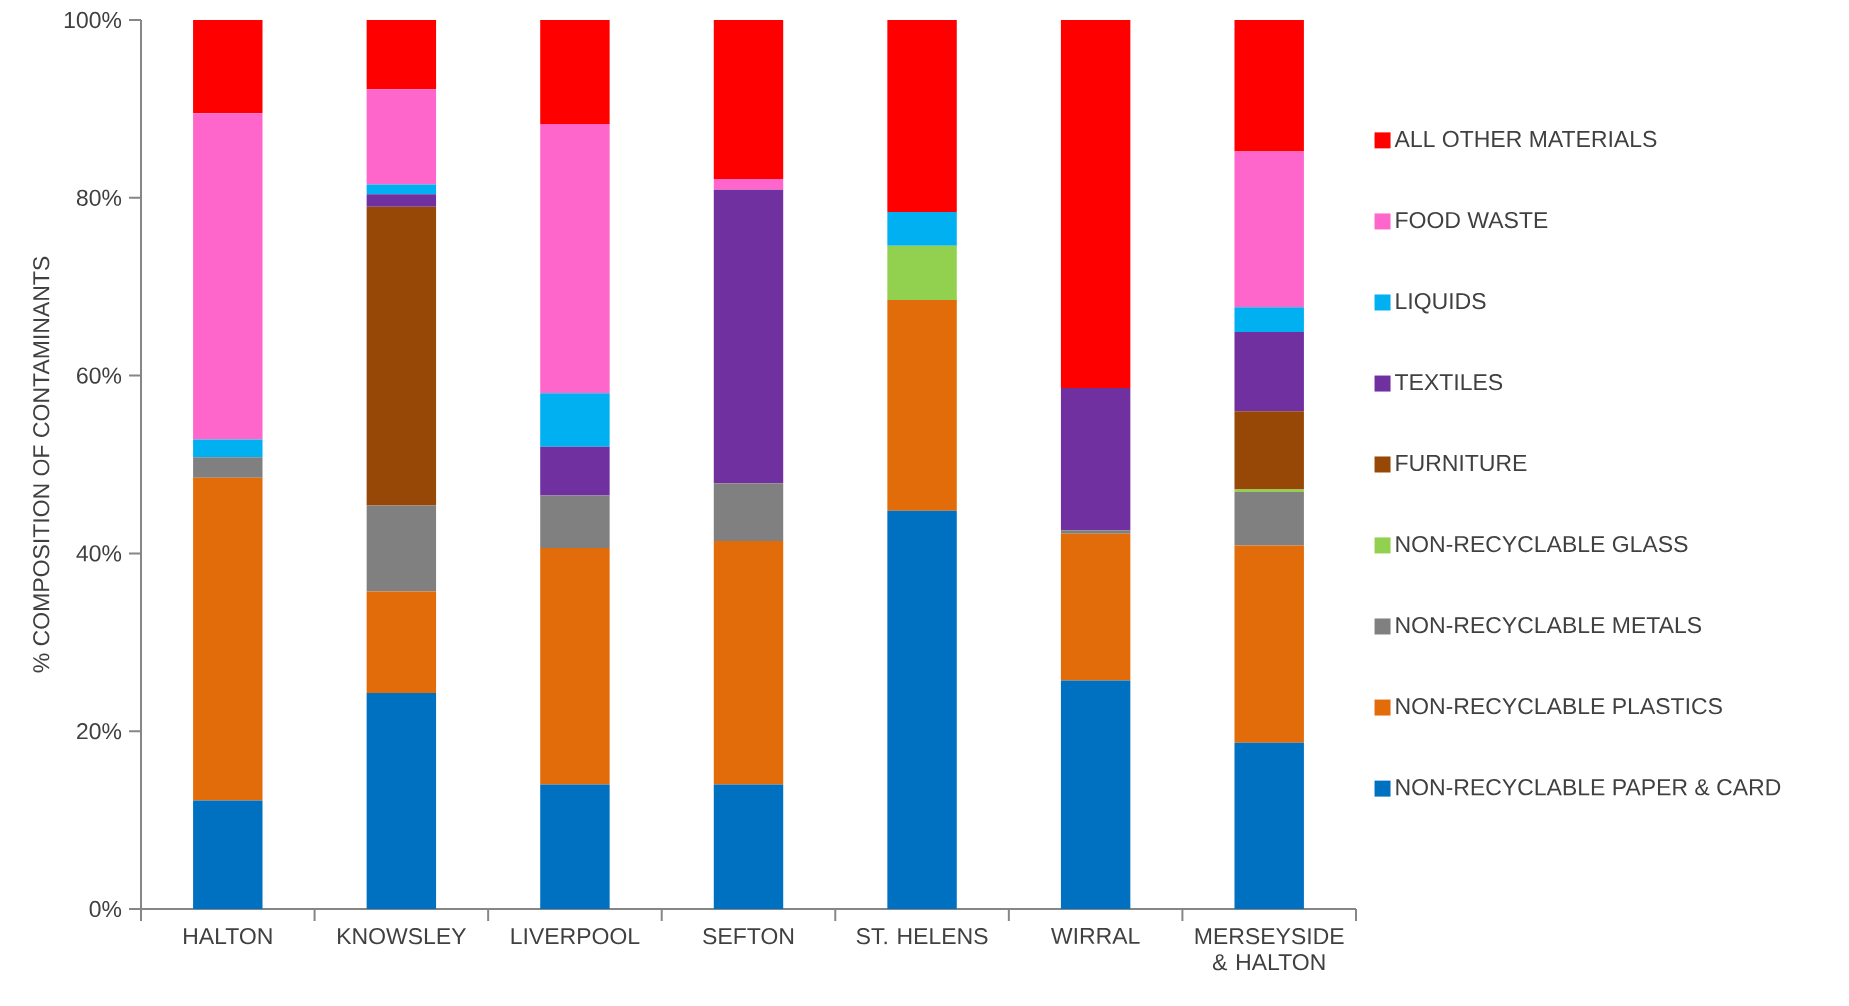 Image resolution: width=1849 pixels, height=1006 pixels. What do you see at coordinates (402, 936) in the screenshot?
I see `x-tick-label: KNOWSLEY` at bounding box center [402, 936].